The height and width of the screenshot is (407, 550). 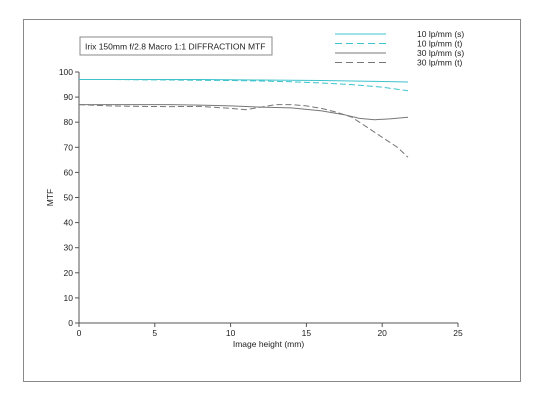 I want to click on y-tick-label: 30, so click(x=69, y=248).